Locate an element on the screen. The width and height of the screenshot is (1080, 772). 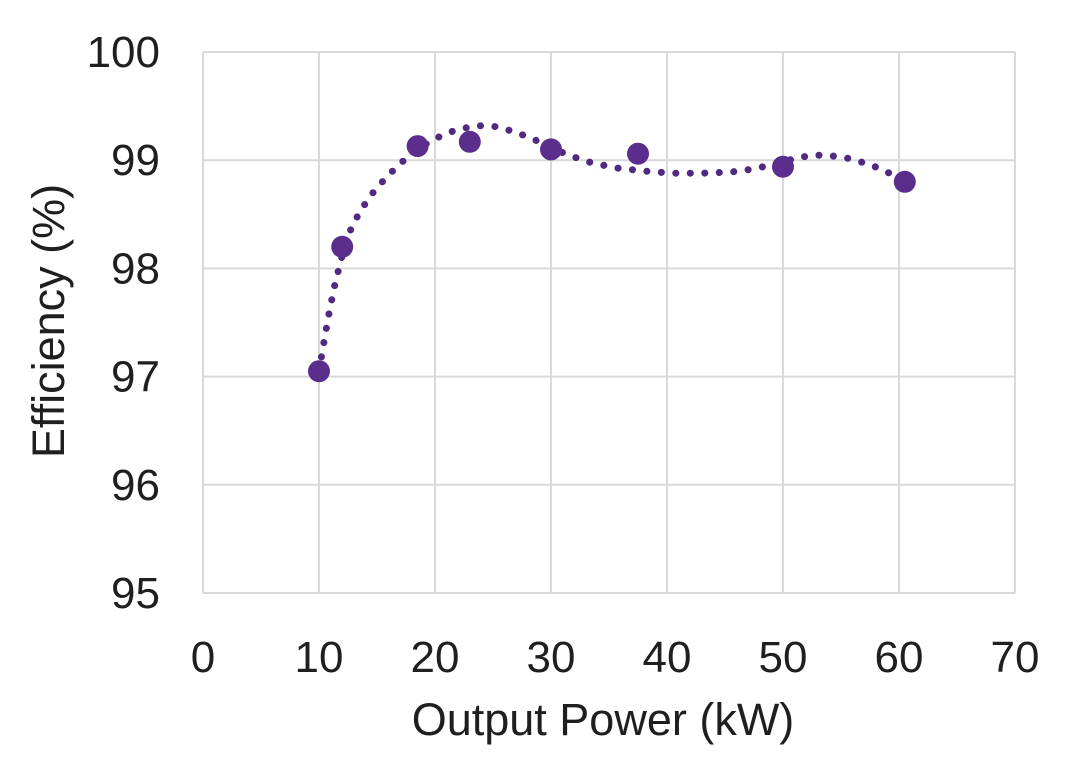
y-tick-label: 99 is located at coordinates (135, 160).